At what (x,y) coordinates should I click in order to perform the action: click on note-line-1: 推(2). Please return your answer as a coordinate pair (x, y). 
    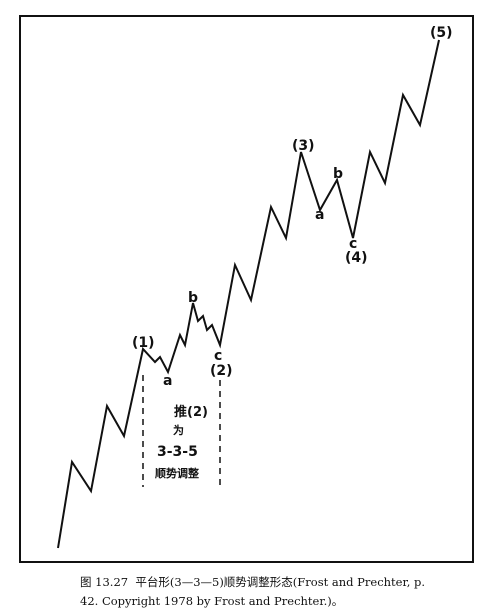
    Looking at the image, I should click on (191, 412).